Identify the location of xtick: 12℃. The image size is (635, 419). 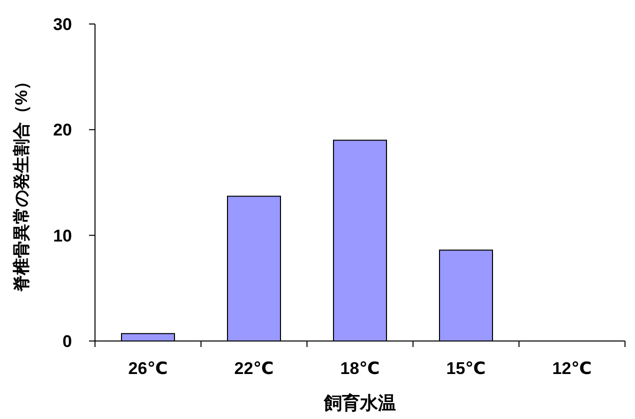
(572, 368).